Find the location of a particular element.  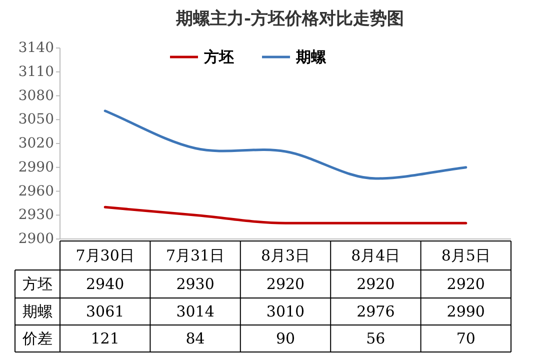

text: 70 is located at coordinates (466, 339).